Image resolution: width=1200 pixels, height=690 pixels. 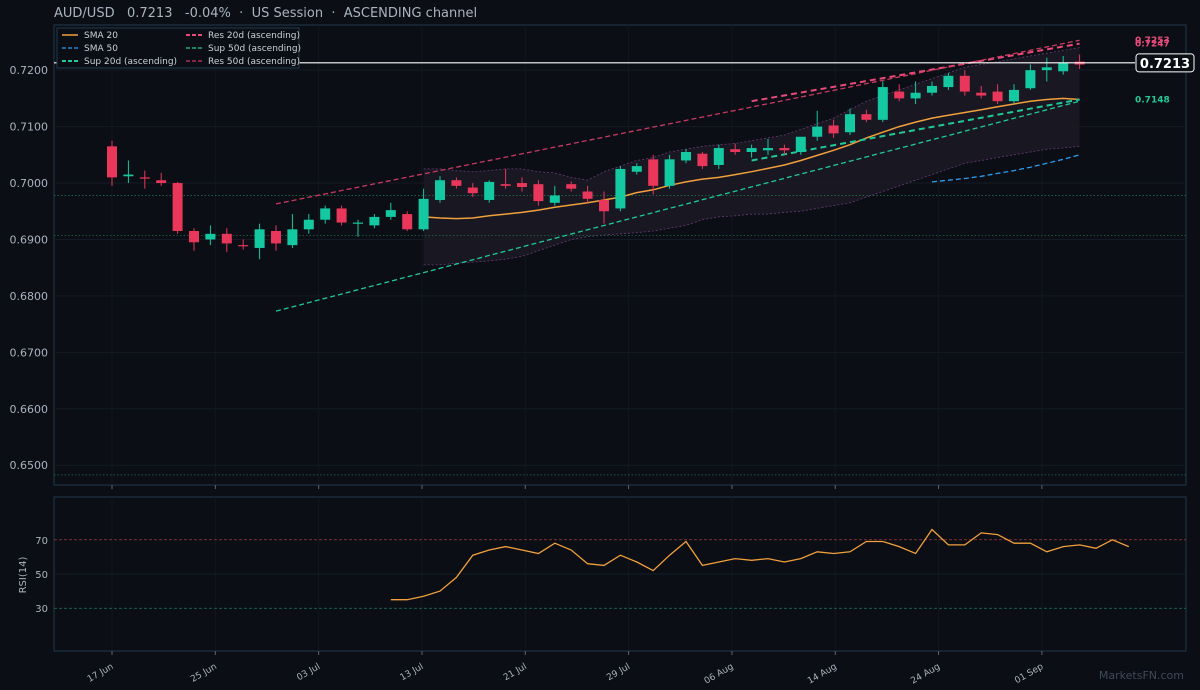 I want to click on rsi-line, so click(x=760, y=564).